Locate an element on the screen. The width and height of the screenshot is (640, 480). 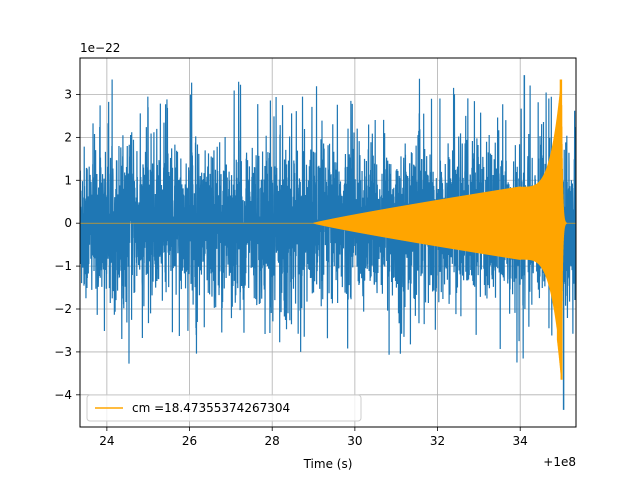
y-tick-label: 0 is located at coordinates (68, 223).